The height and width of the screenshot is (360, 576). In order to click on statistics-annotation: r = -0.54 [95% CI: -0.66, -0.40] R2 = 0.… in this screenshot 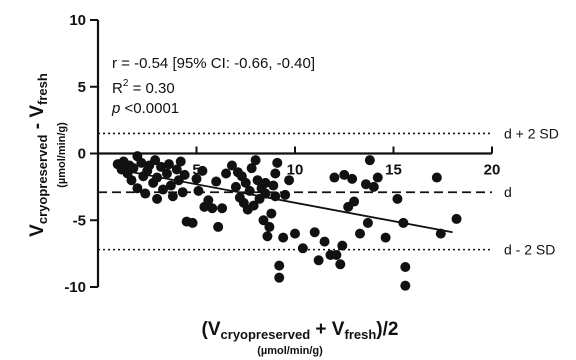, I will do `click(213, 86)`.